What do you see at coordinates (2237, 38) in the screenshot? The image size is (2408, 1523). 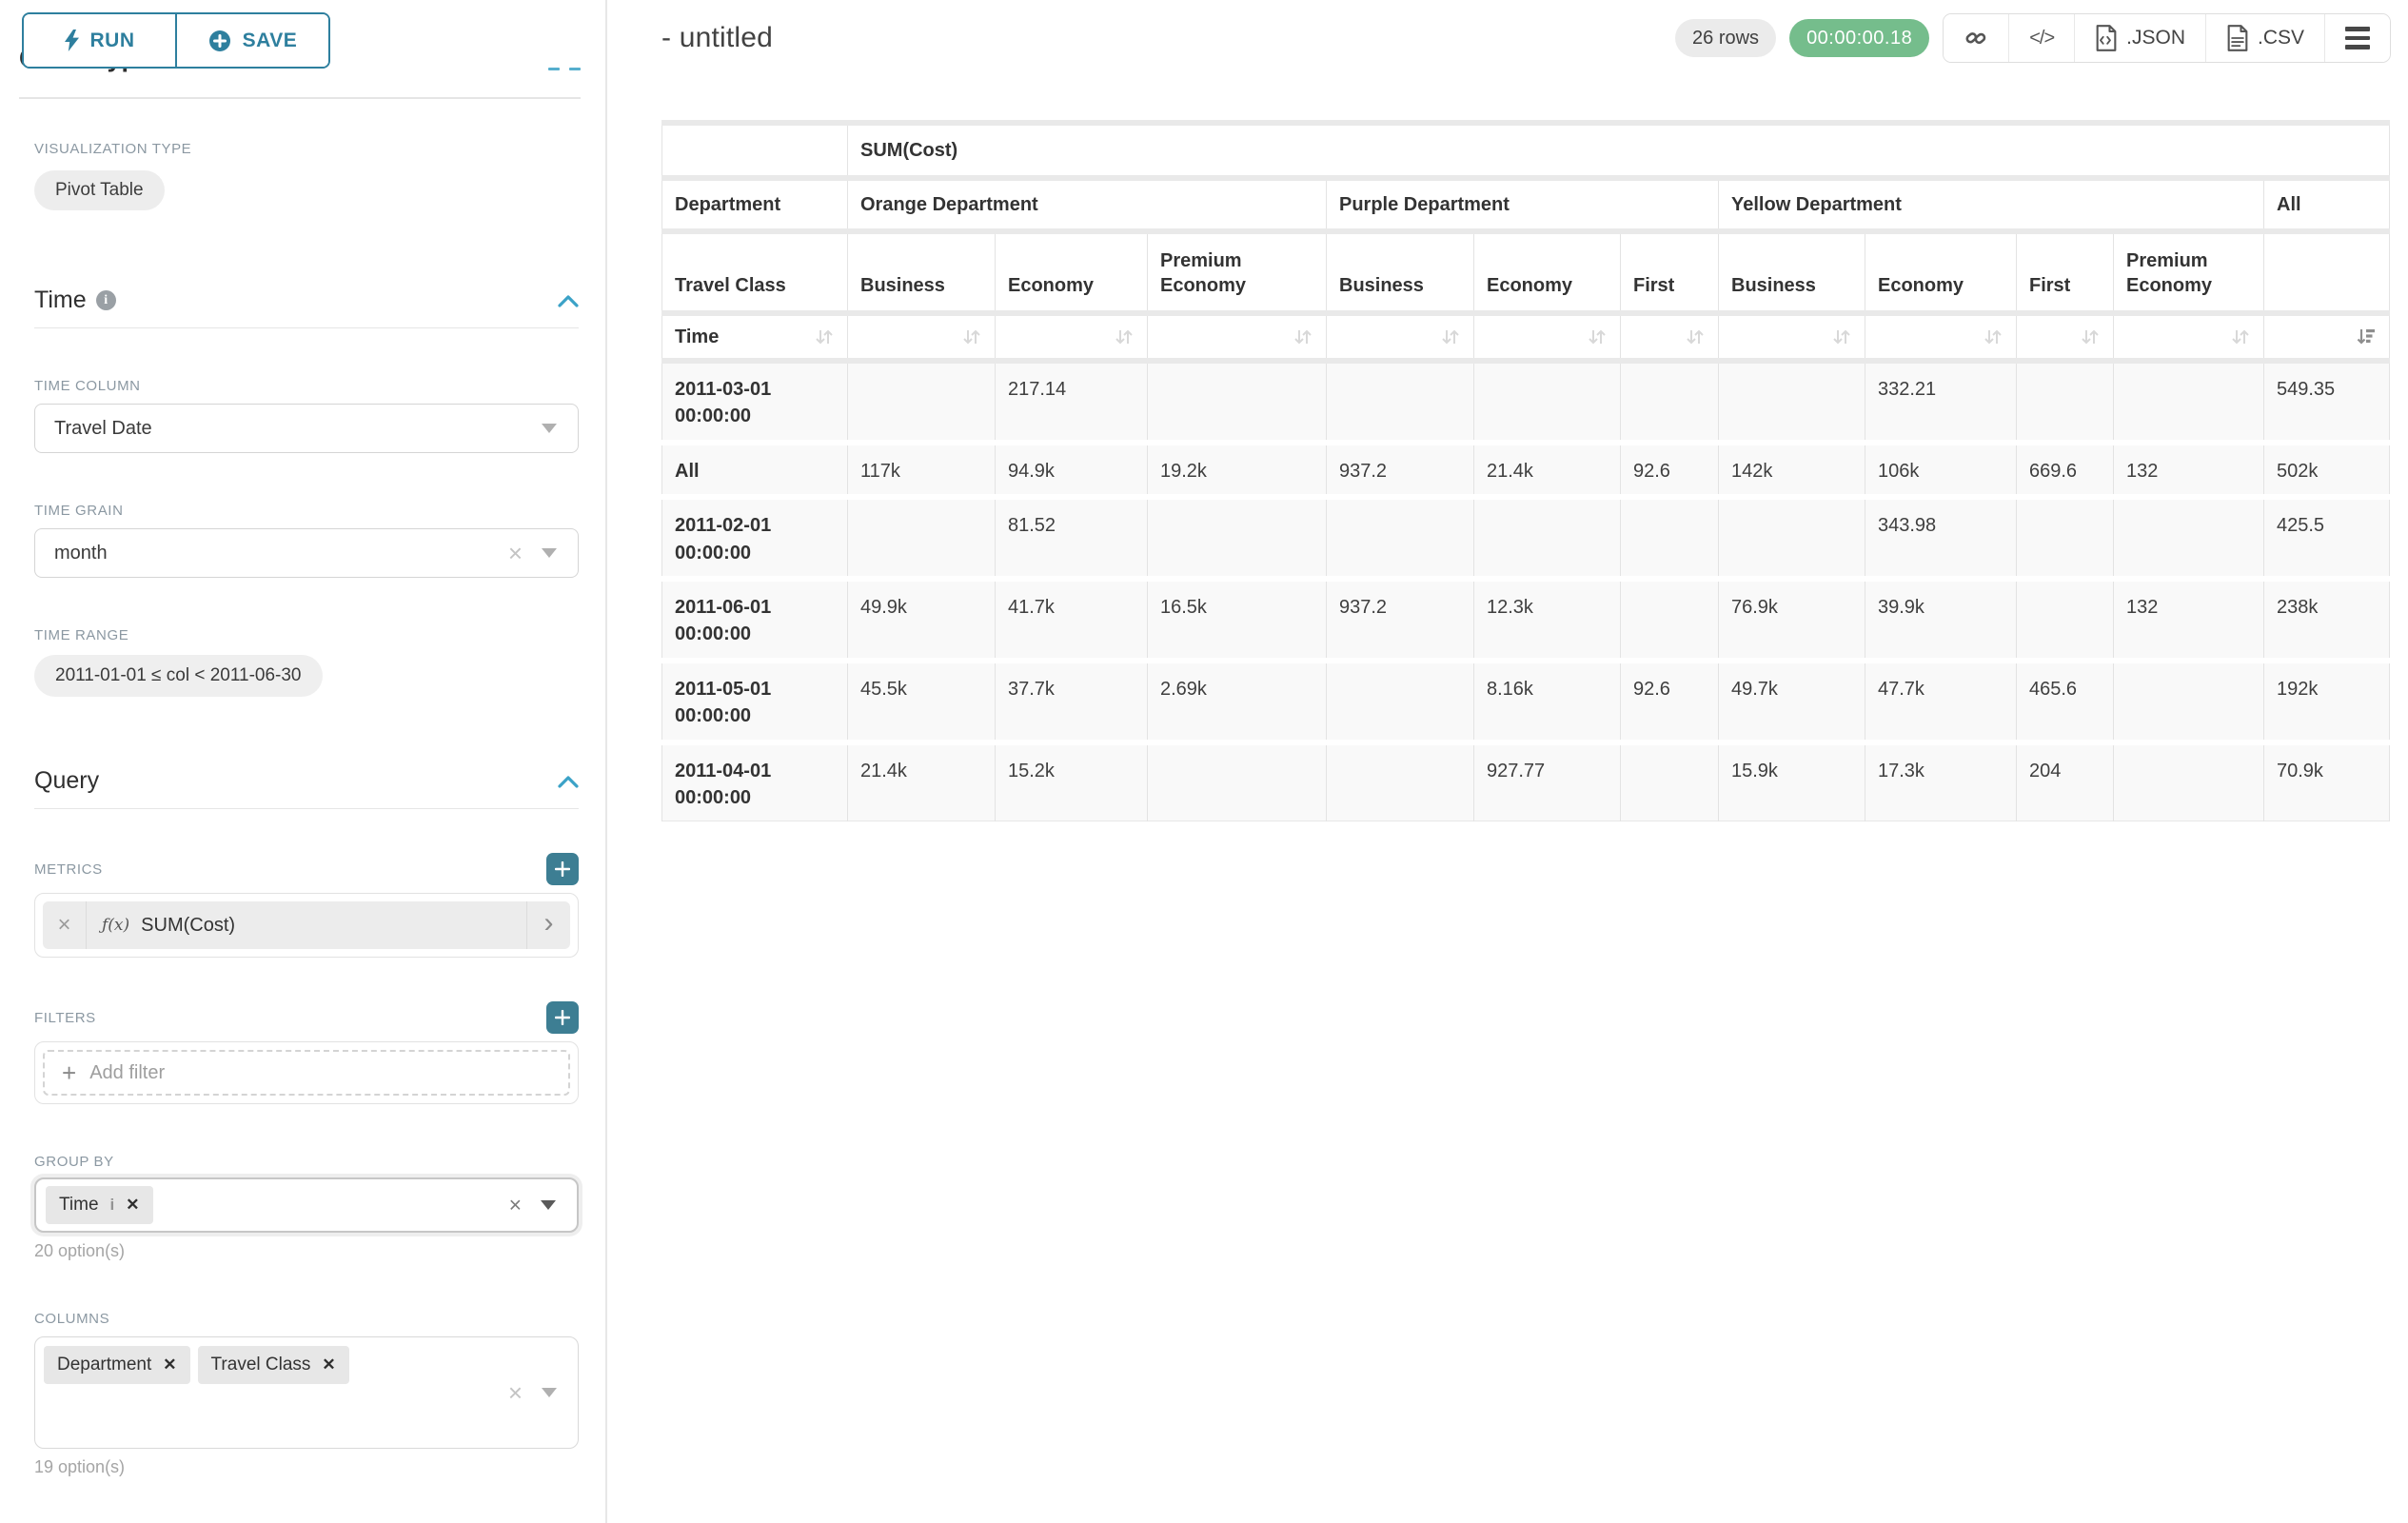 I see `file-lines-icon` at bounding box center [2237, 38].